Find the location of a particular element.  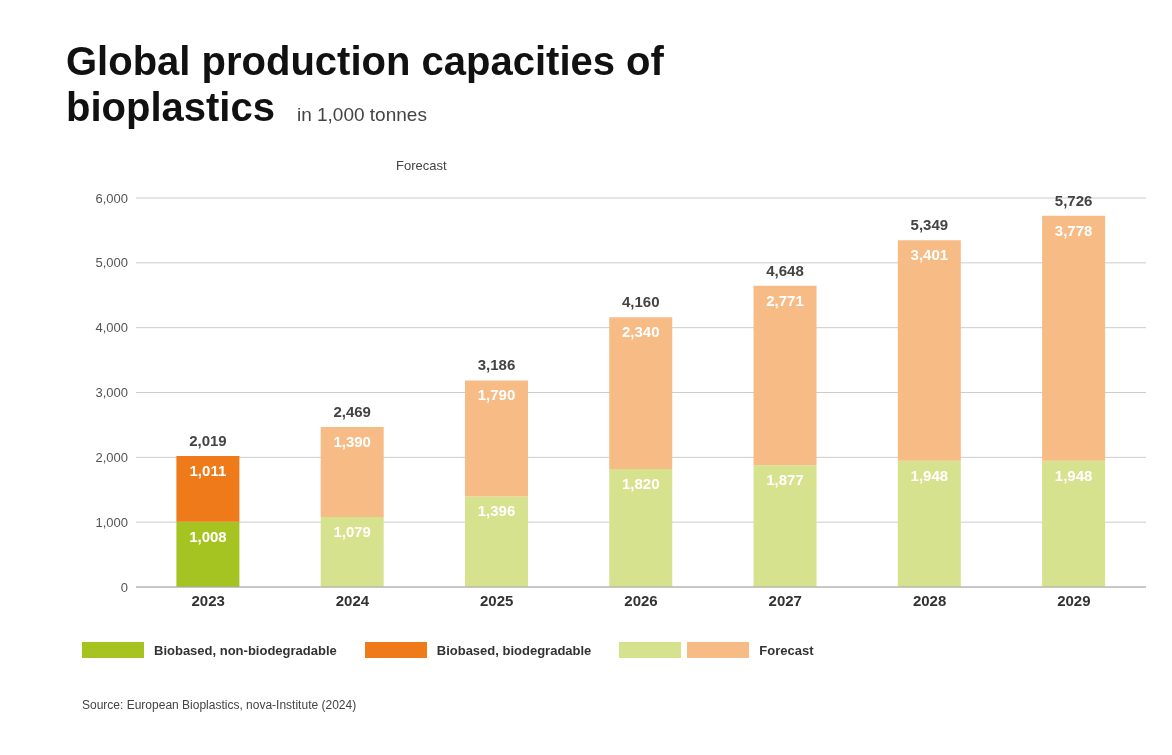

data-label: 1,011 is located at coordinates (208, 471).